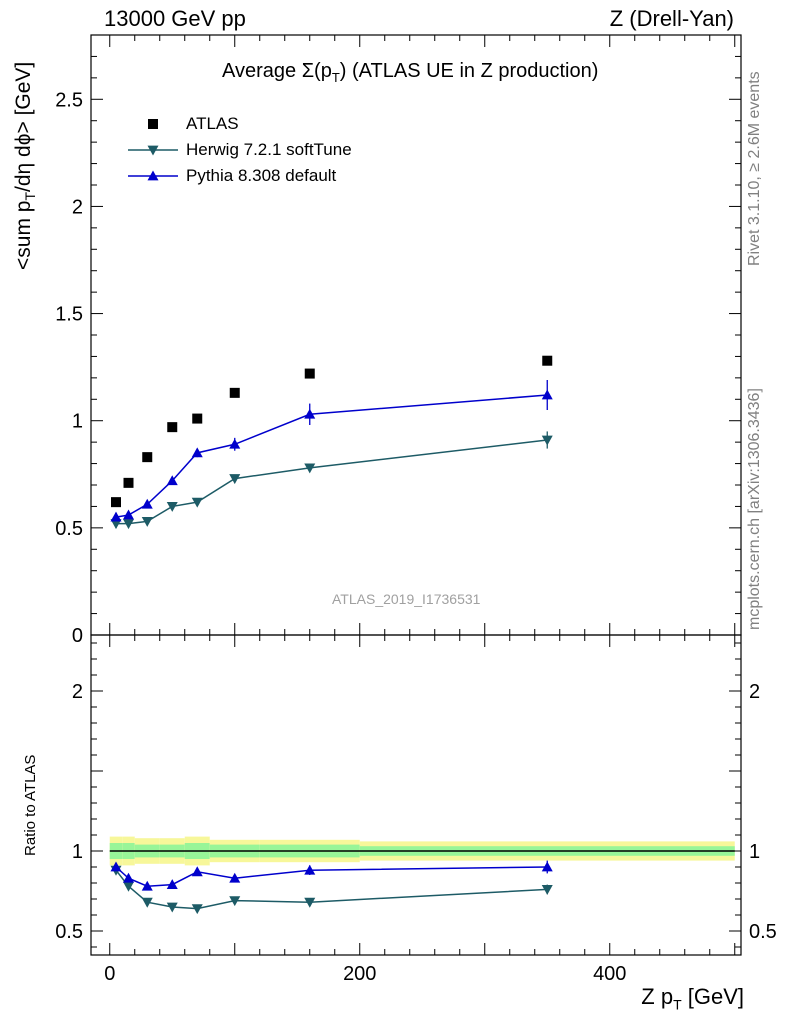 The image size is (786, 1024). Describe the element at coordinates (153, 124) in the screenshot. I see `legend-marker-atlas` at that location.